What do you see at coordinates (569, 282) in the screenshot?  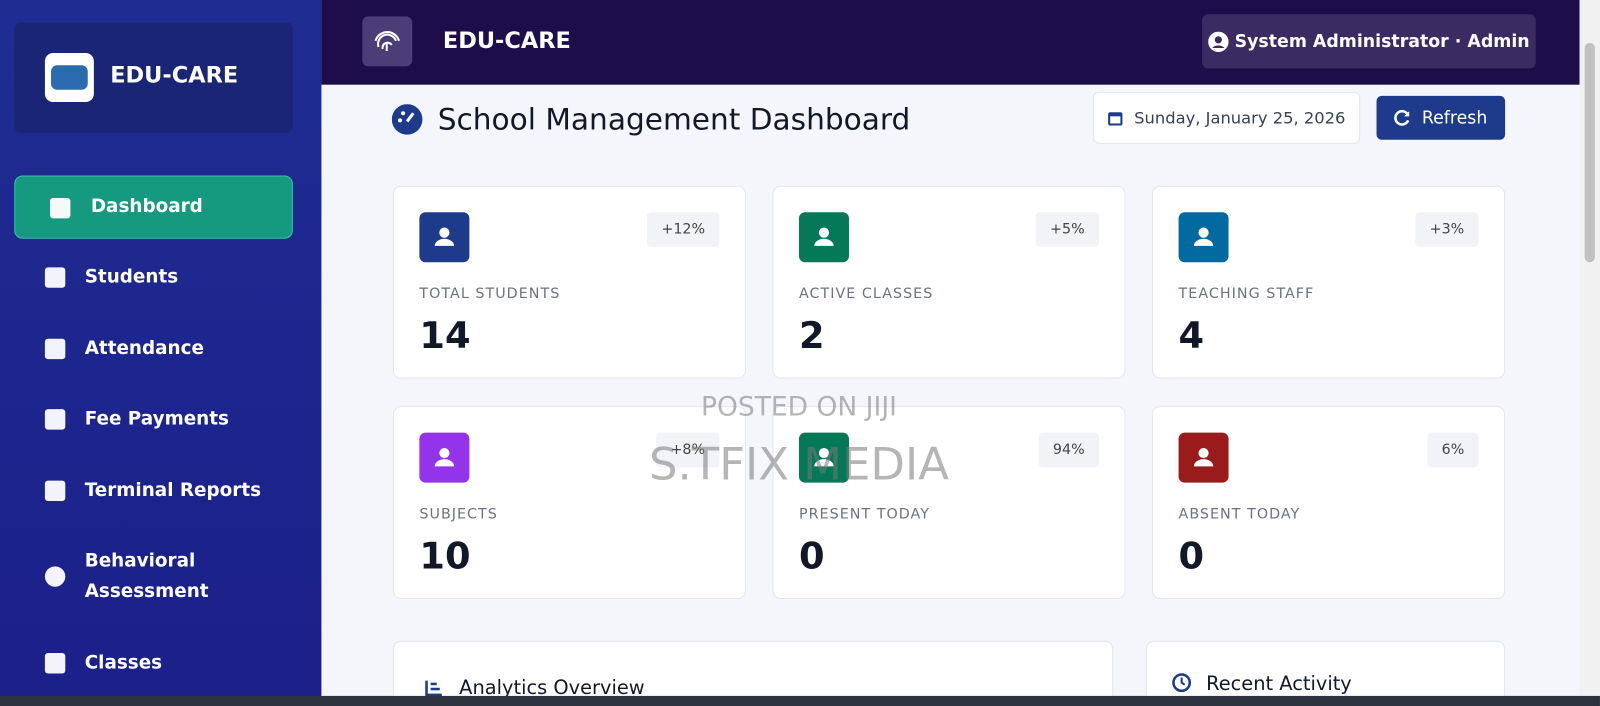 I see `stat-card: +12% TOTAL STUDENTS 14` at bounding box center [569, 282].